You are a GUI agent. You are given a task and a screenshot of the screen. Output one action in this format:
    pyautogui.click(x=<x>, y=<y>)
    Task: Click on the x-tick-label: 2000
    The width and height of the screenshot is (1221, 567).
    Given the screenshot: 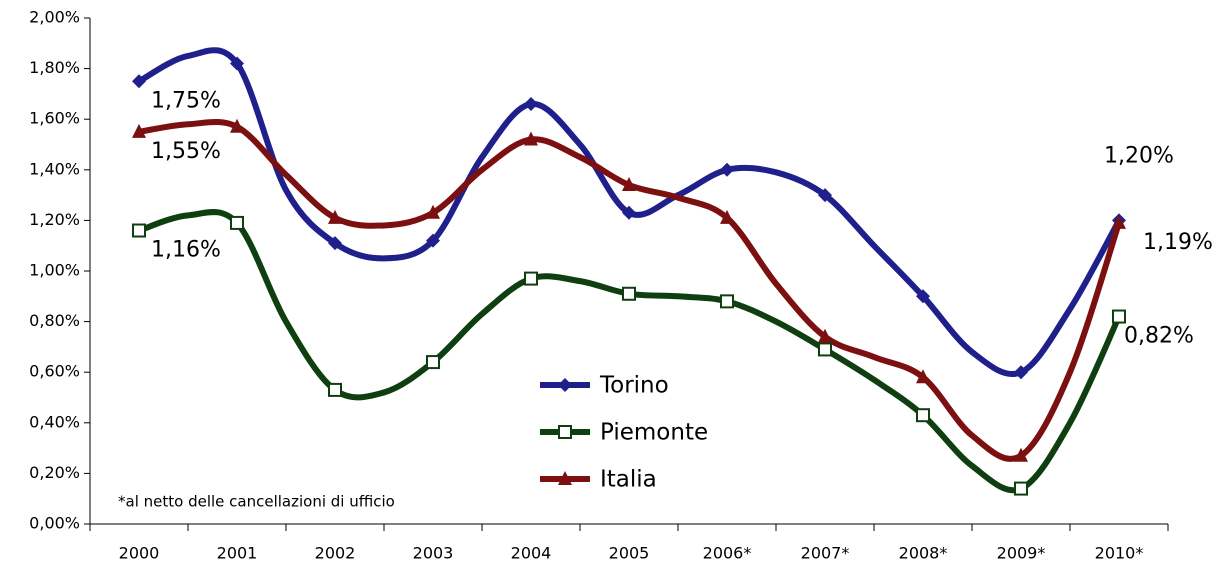 What is the action you would take?
    pyautogui.click(x=139, y=553)
    